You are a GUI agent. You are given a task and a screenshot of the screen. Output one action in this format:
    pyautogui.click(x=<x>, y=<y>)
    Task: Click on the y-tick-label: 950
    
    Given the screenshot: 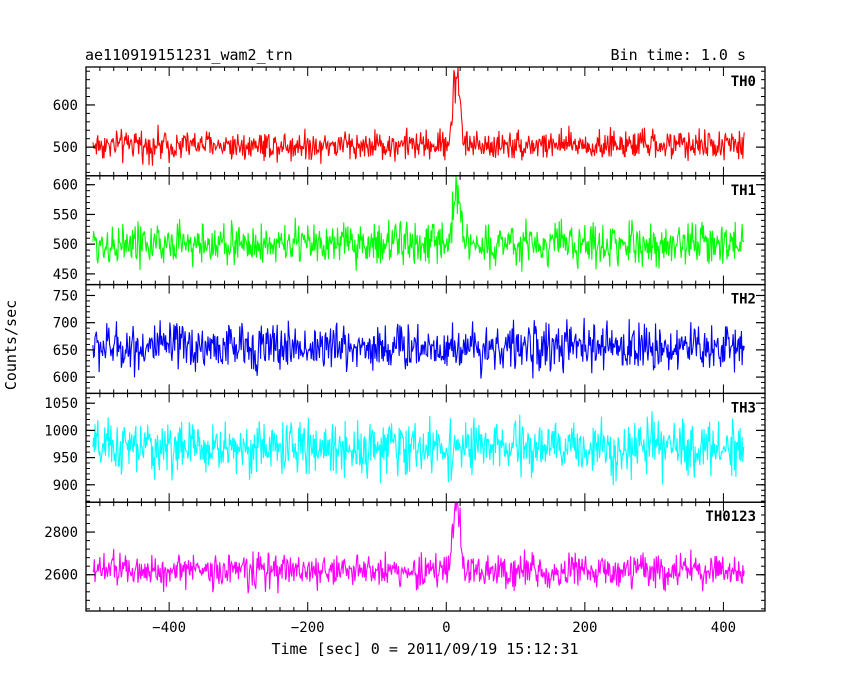 What is the action you would take?
    pyautogui.click(x=65, y=459)
    